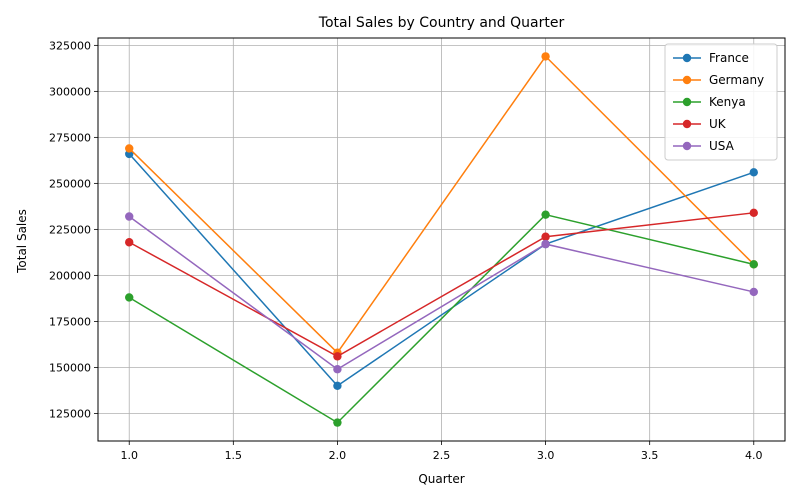  I want to click on legend-item-kenya: Kenya, so click(709, 102).